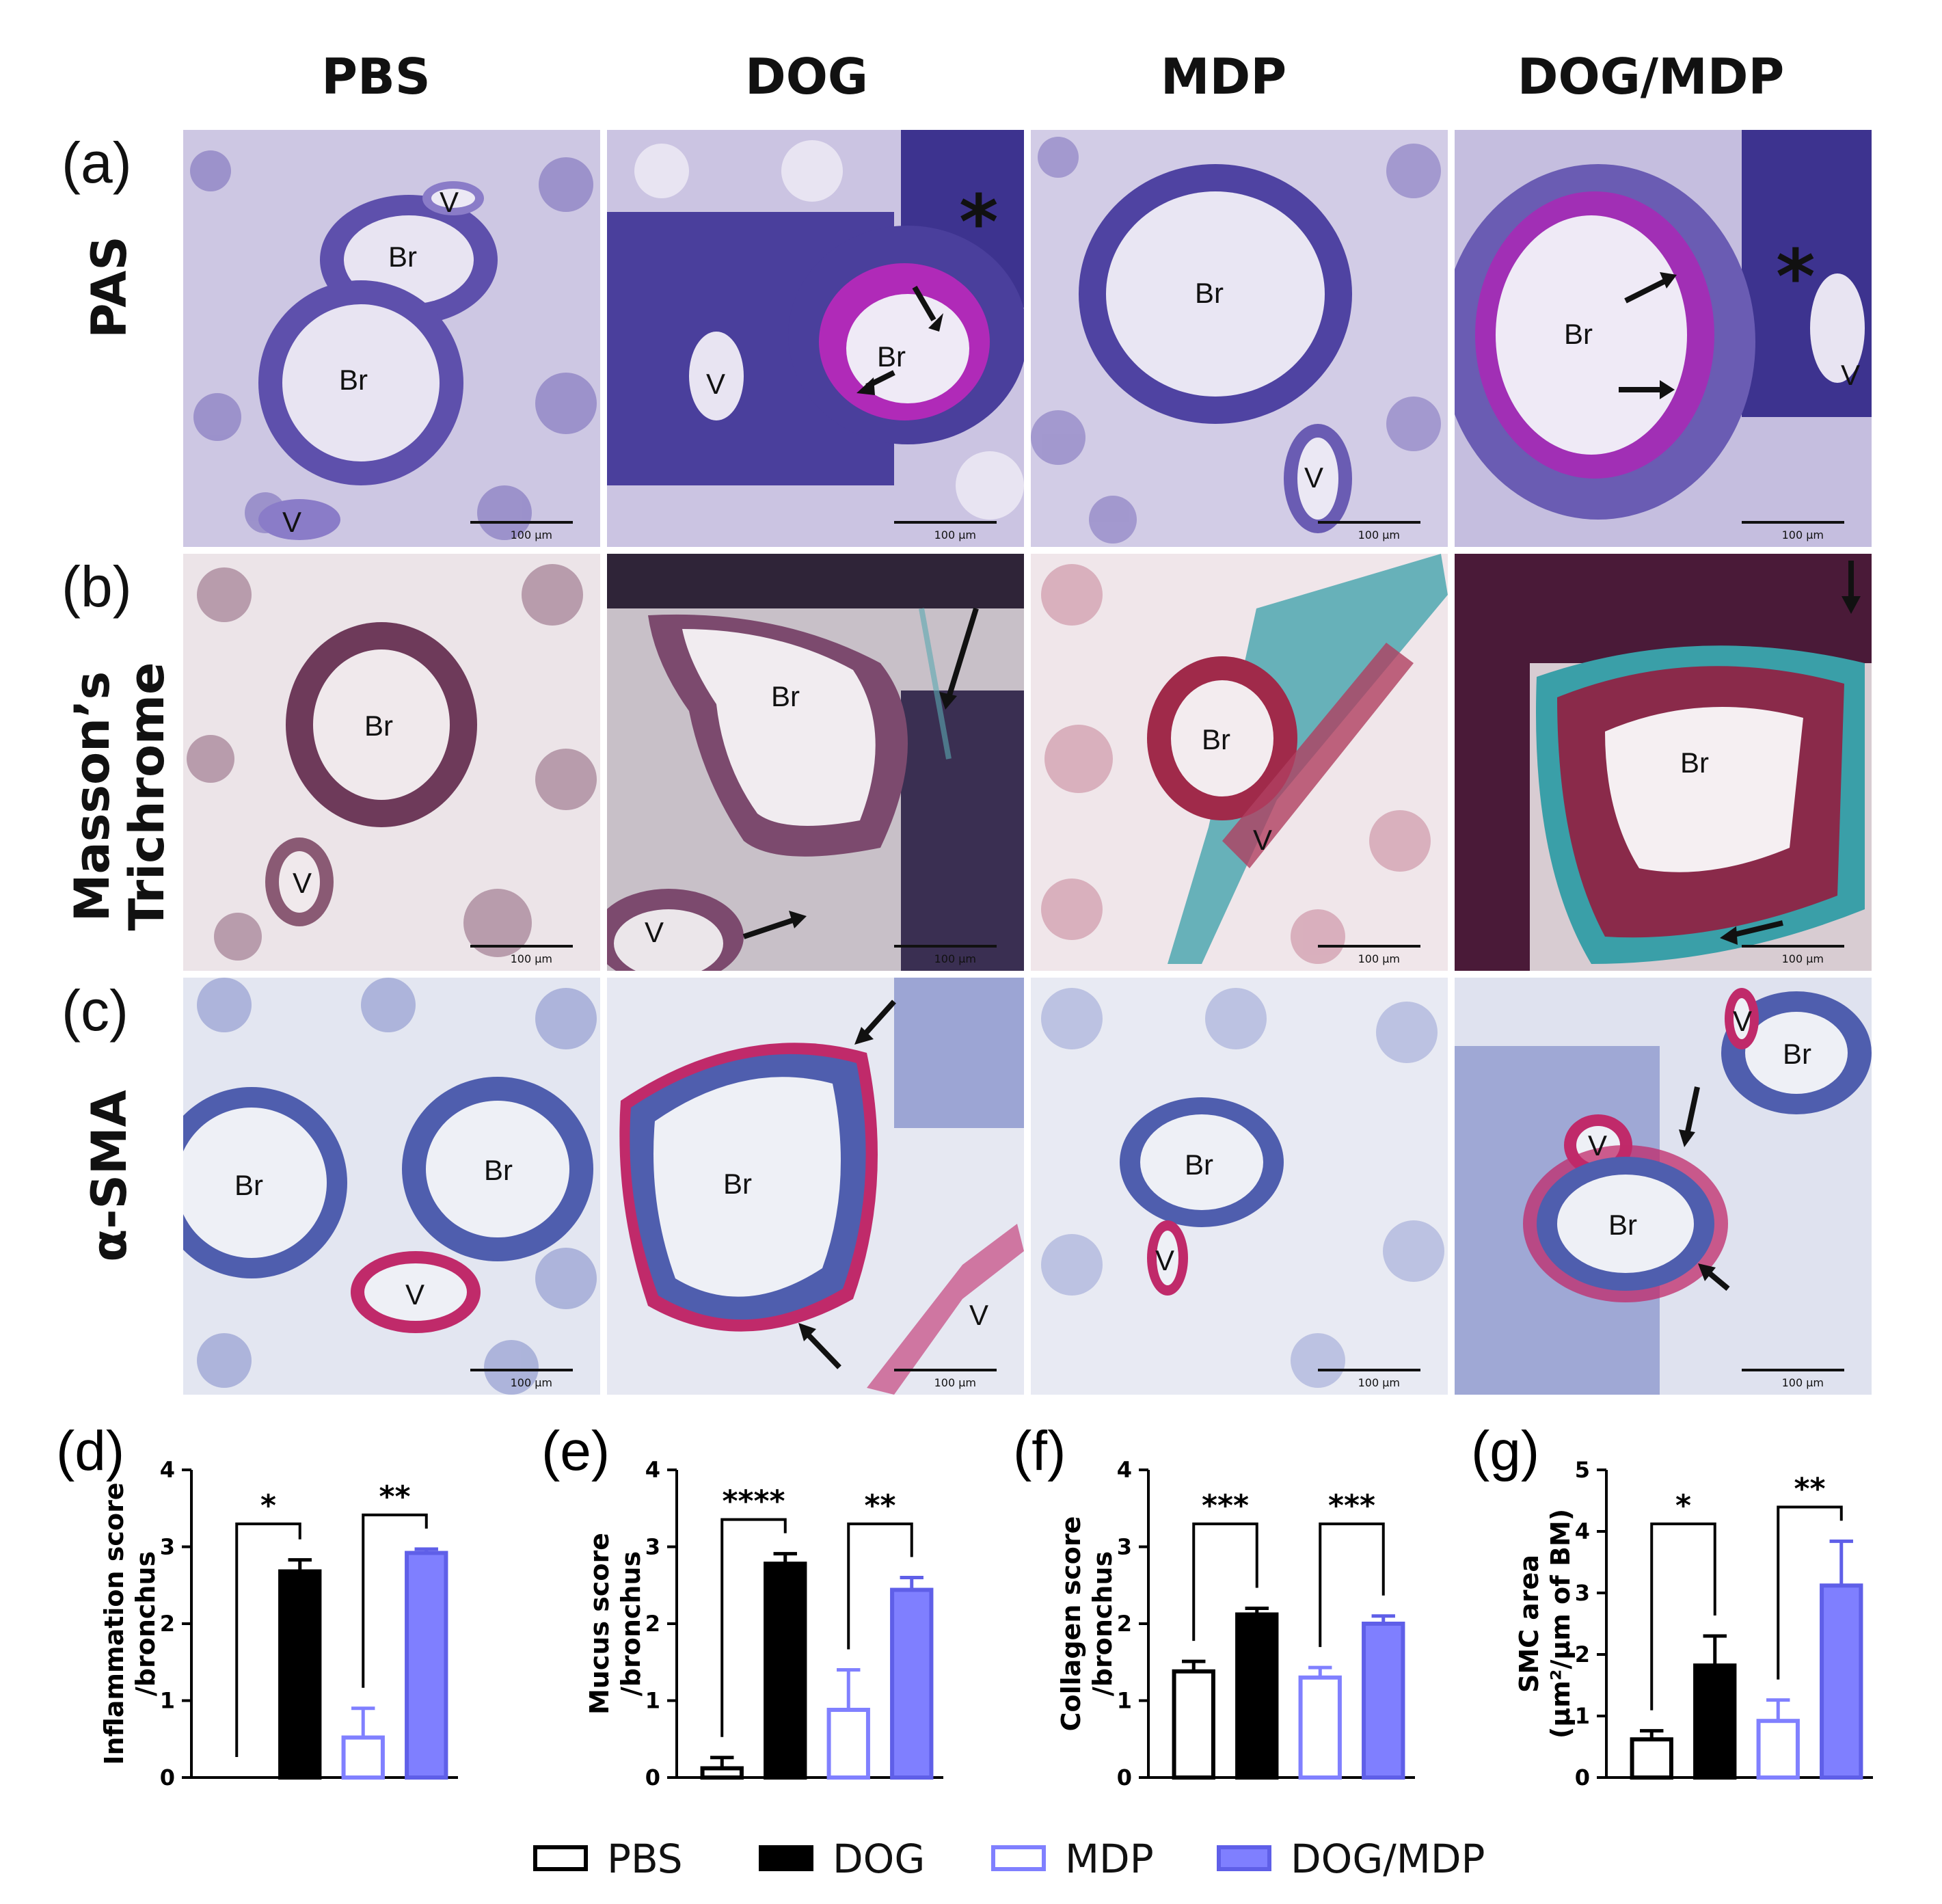 This screenshot has height=1904, width=1942. What do you see at coordinates (1529, 1624) in the screenshot?
I see `y-axis-label-line1: SMC area` at bounding box center [1529, 1624].